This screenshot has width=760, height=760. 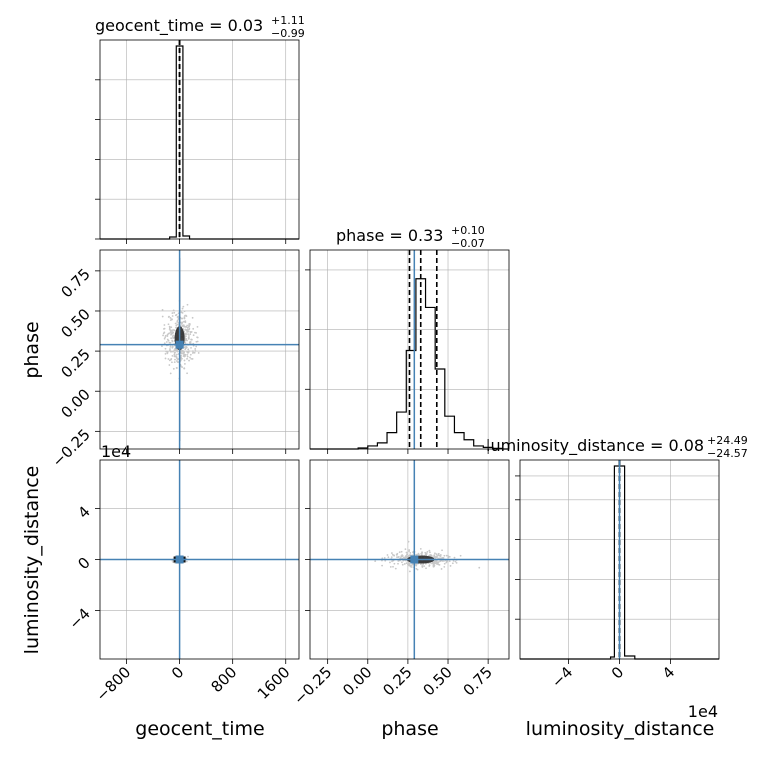 I want to click on title-geocent-time: geocent_time = 0.03, so click(x=179, y=26).